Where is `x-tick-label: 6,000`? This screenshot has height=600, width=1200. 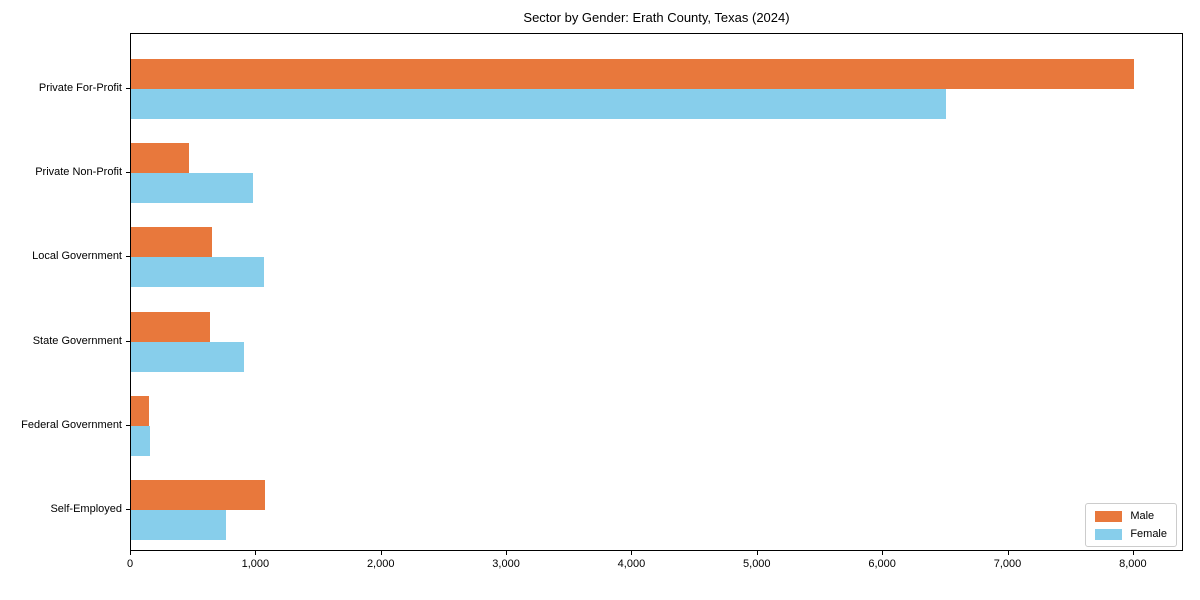 x-tick-label: 6,000 is located at coordinates (882, 564).